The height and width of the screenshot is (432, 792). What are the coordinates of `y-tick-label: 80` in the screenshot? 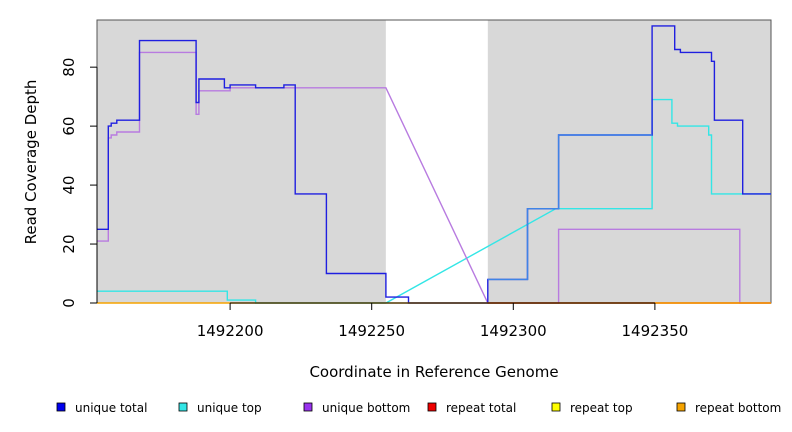 It's located at (69, 67).